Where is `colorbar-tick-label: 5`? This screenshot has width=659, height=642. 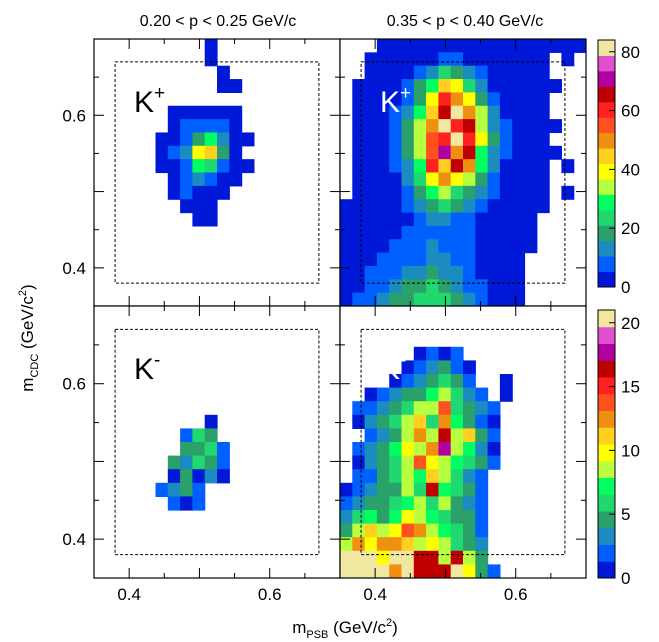
colorbar-tick-label: 5 is located at coordinates (625, 514).